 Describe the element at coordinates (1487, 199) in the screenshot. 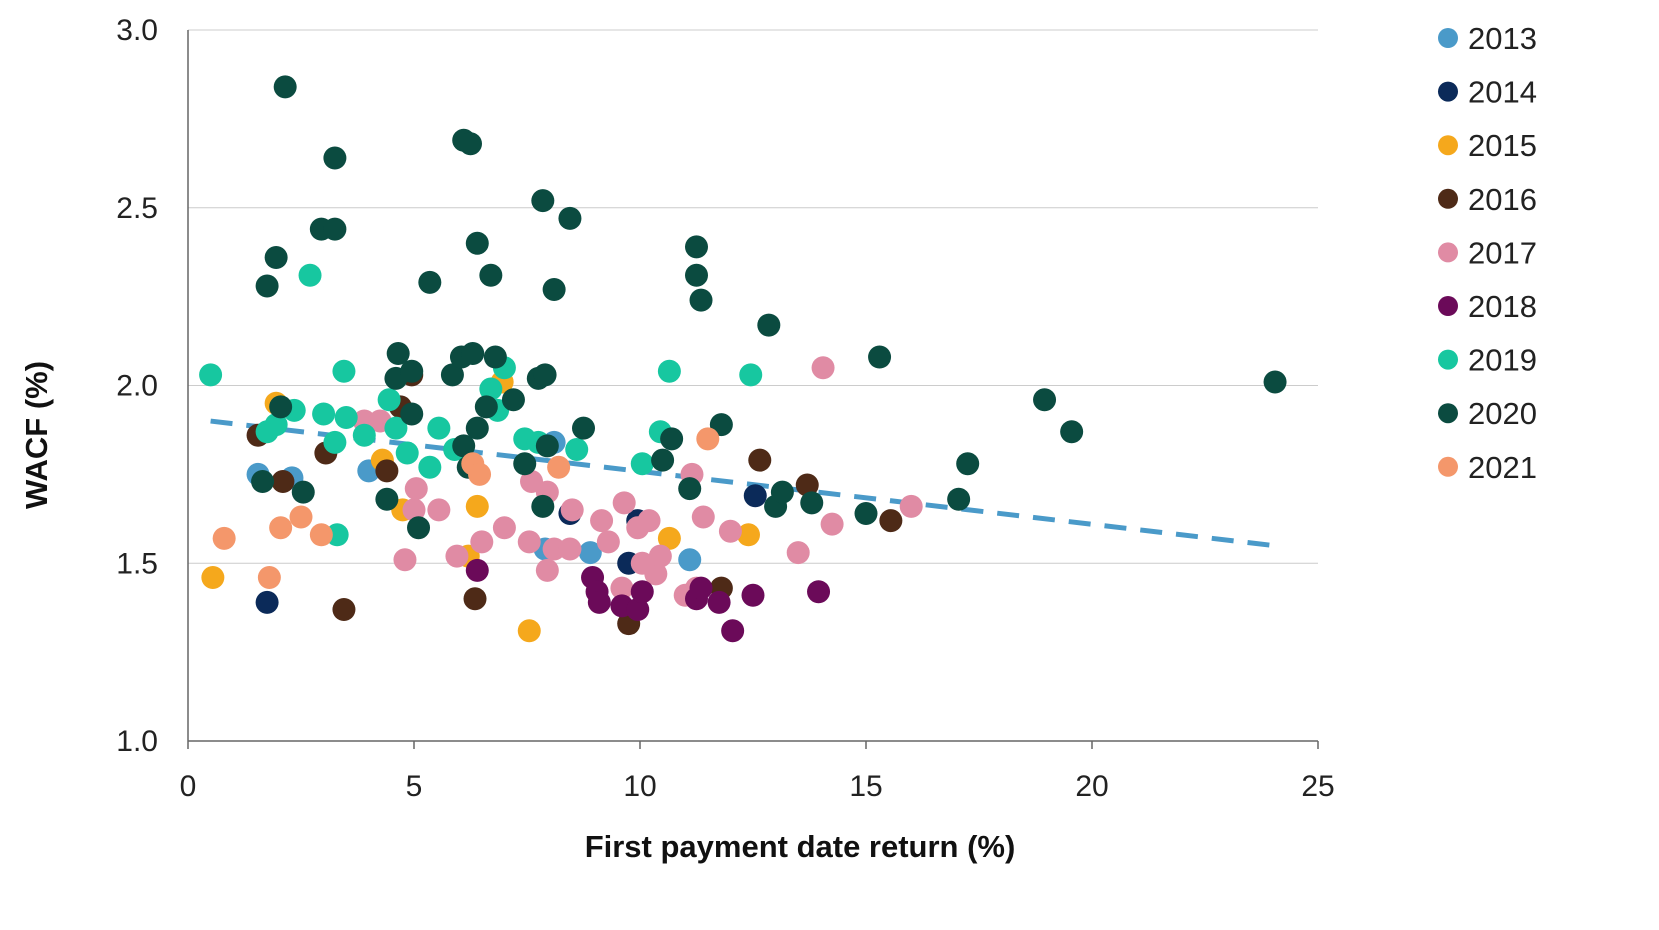

I see `legend-item-2016: 2016` at that location.